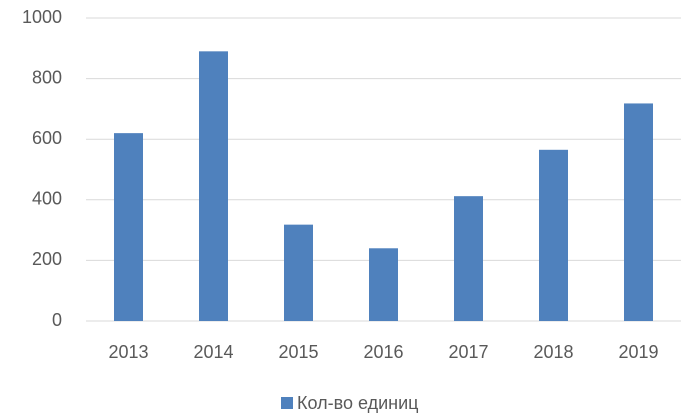  I want to click on x-tick-label: 2019, so click(638, 352).